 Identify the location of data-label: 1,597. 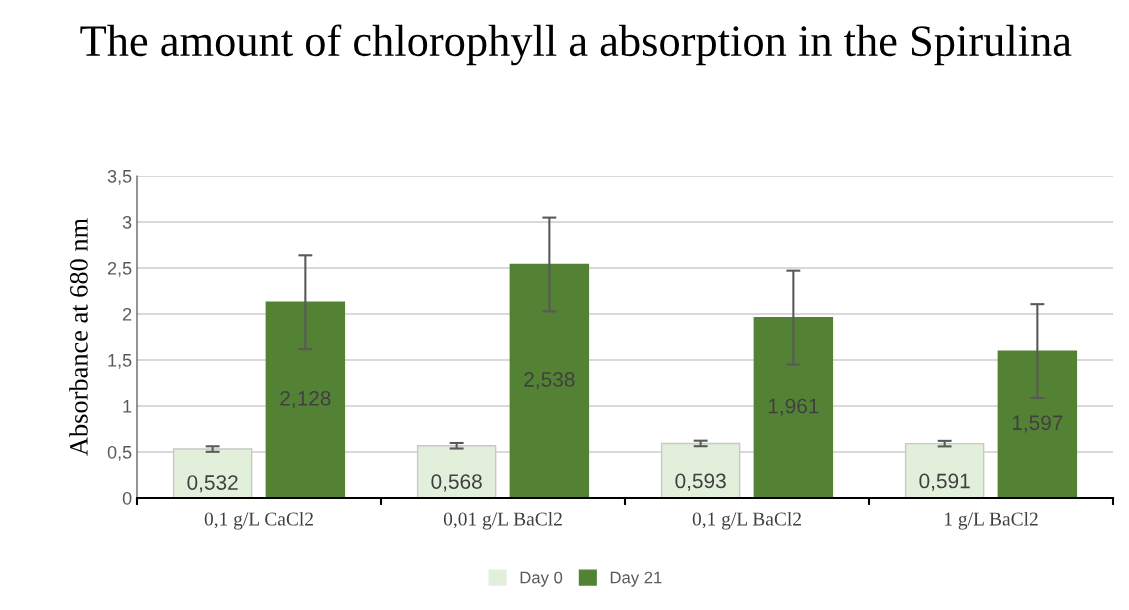
(1037, 424).